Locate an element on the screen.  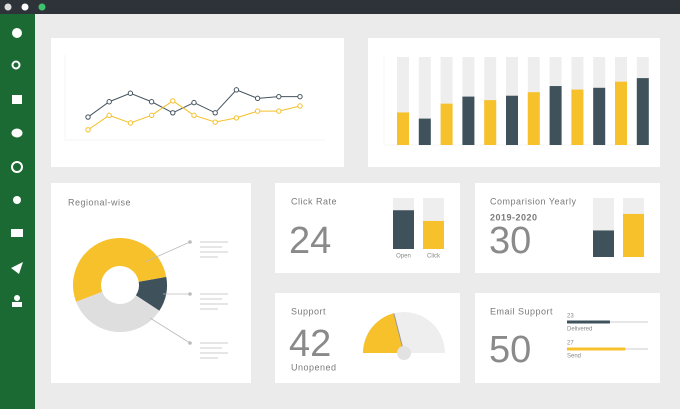
panel-title: Comparision Yearly is located at coordinates (533, 201).